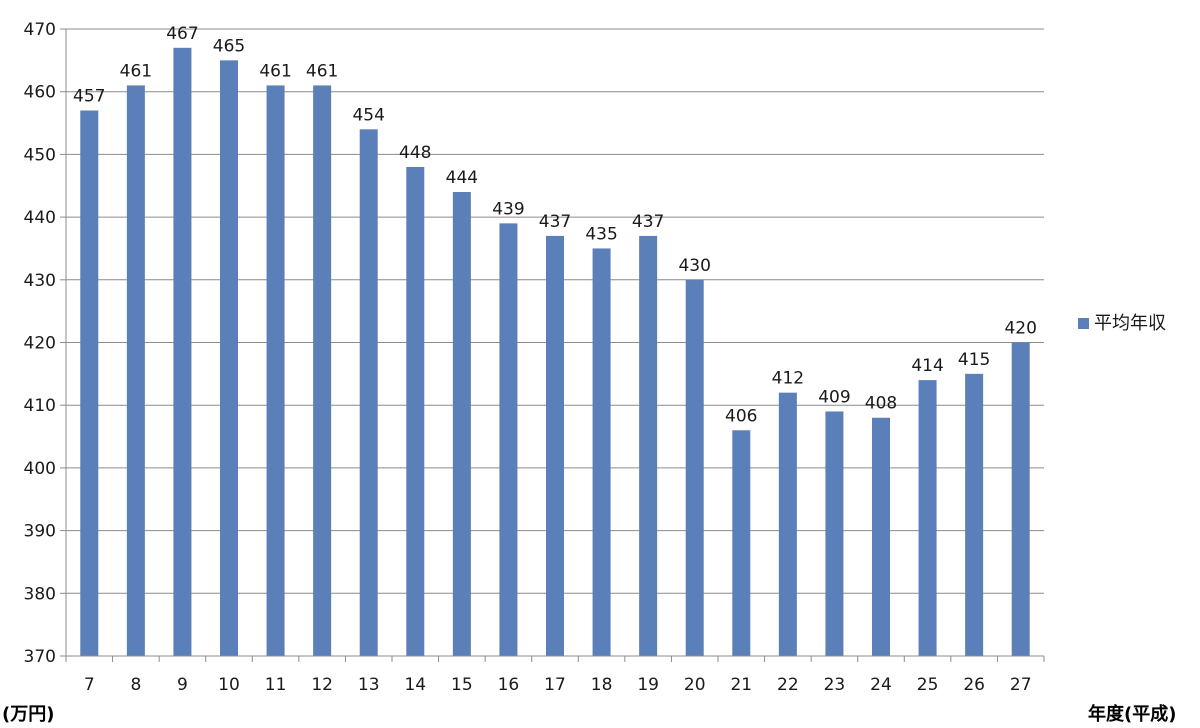 Image resolution: width=1200 pixels, height=728 pixels. I want to click on y-tick-label: 410, so click(40, 406).